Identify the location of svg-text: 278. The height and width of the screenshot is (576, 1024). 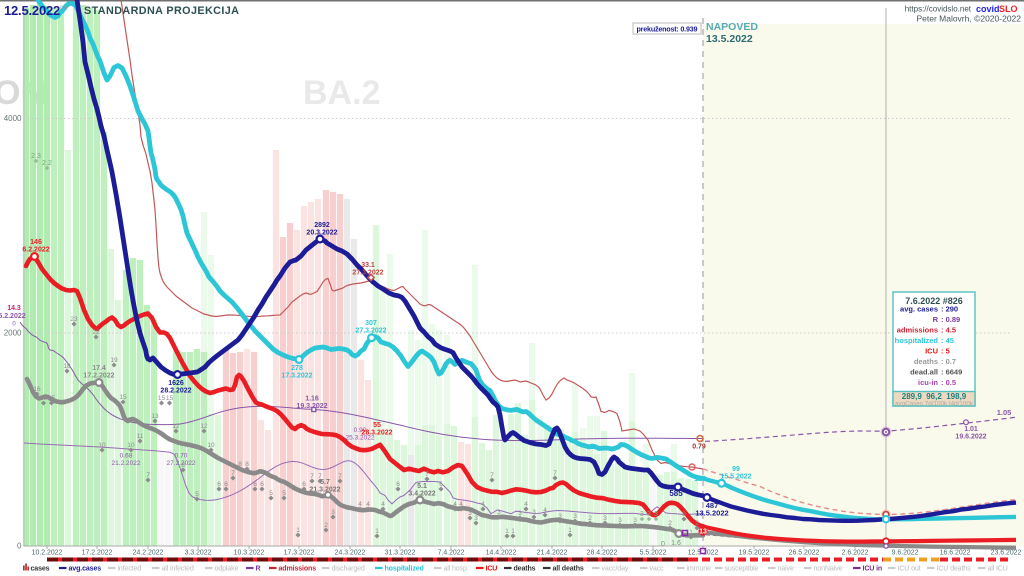
(297, 368).